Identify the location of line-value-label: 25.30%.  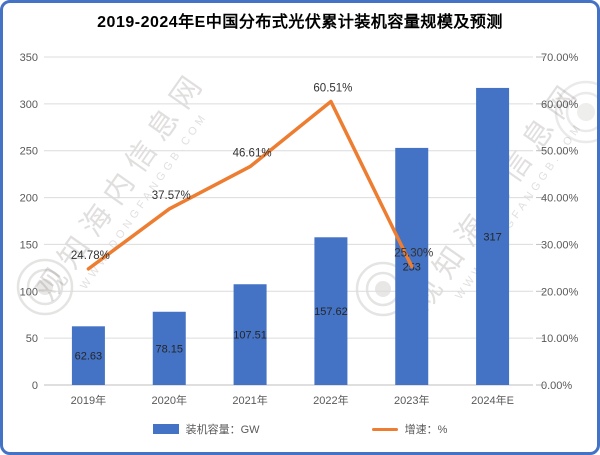
(413, 253).